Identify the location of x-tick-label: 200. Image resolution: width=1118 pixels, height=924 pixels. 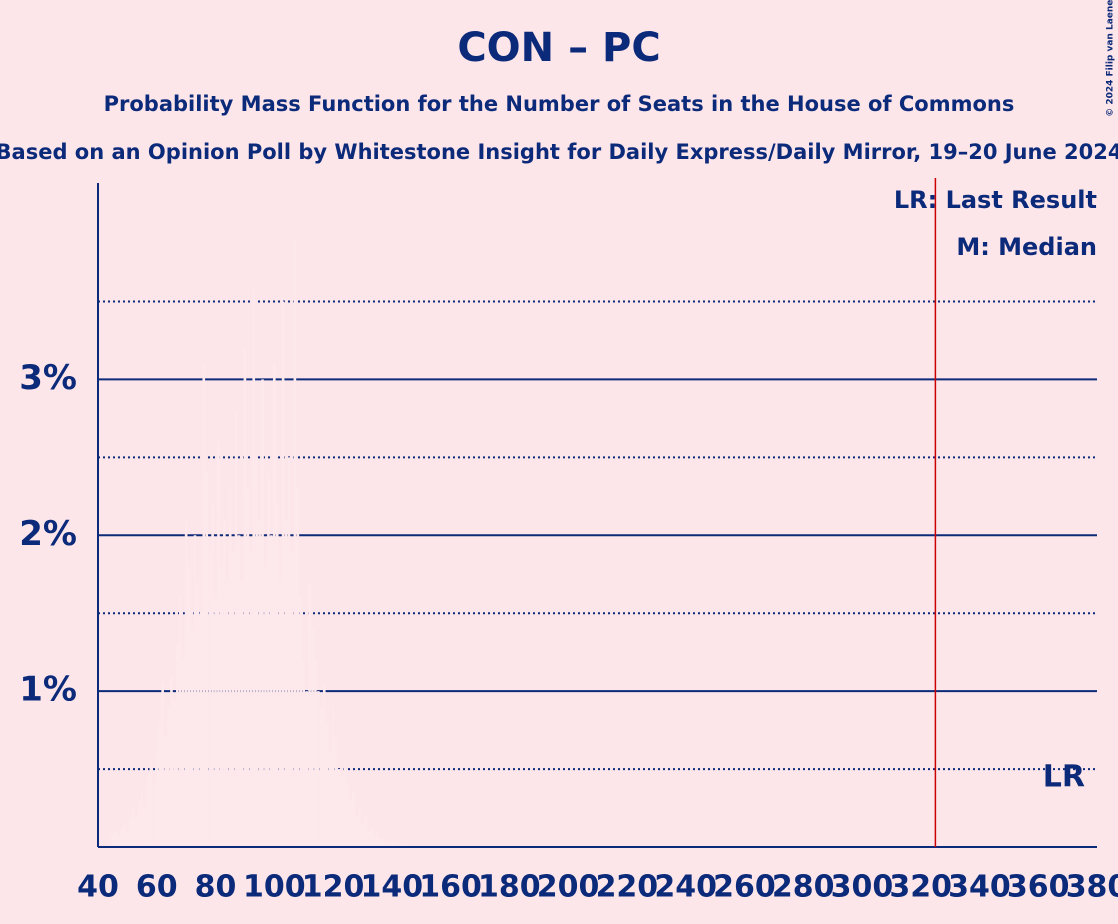
(568, 887).